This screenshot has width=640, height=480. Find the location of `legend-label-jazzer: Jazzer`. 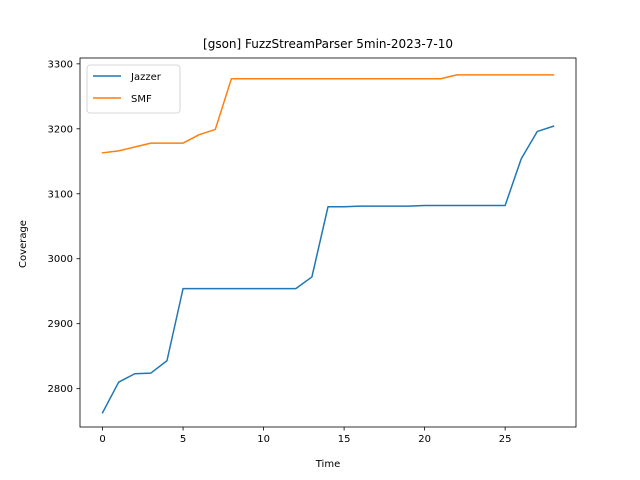

legend-label-jazzer: Jazzer is located at coordinates (146, 77).